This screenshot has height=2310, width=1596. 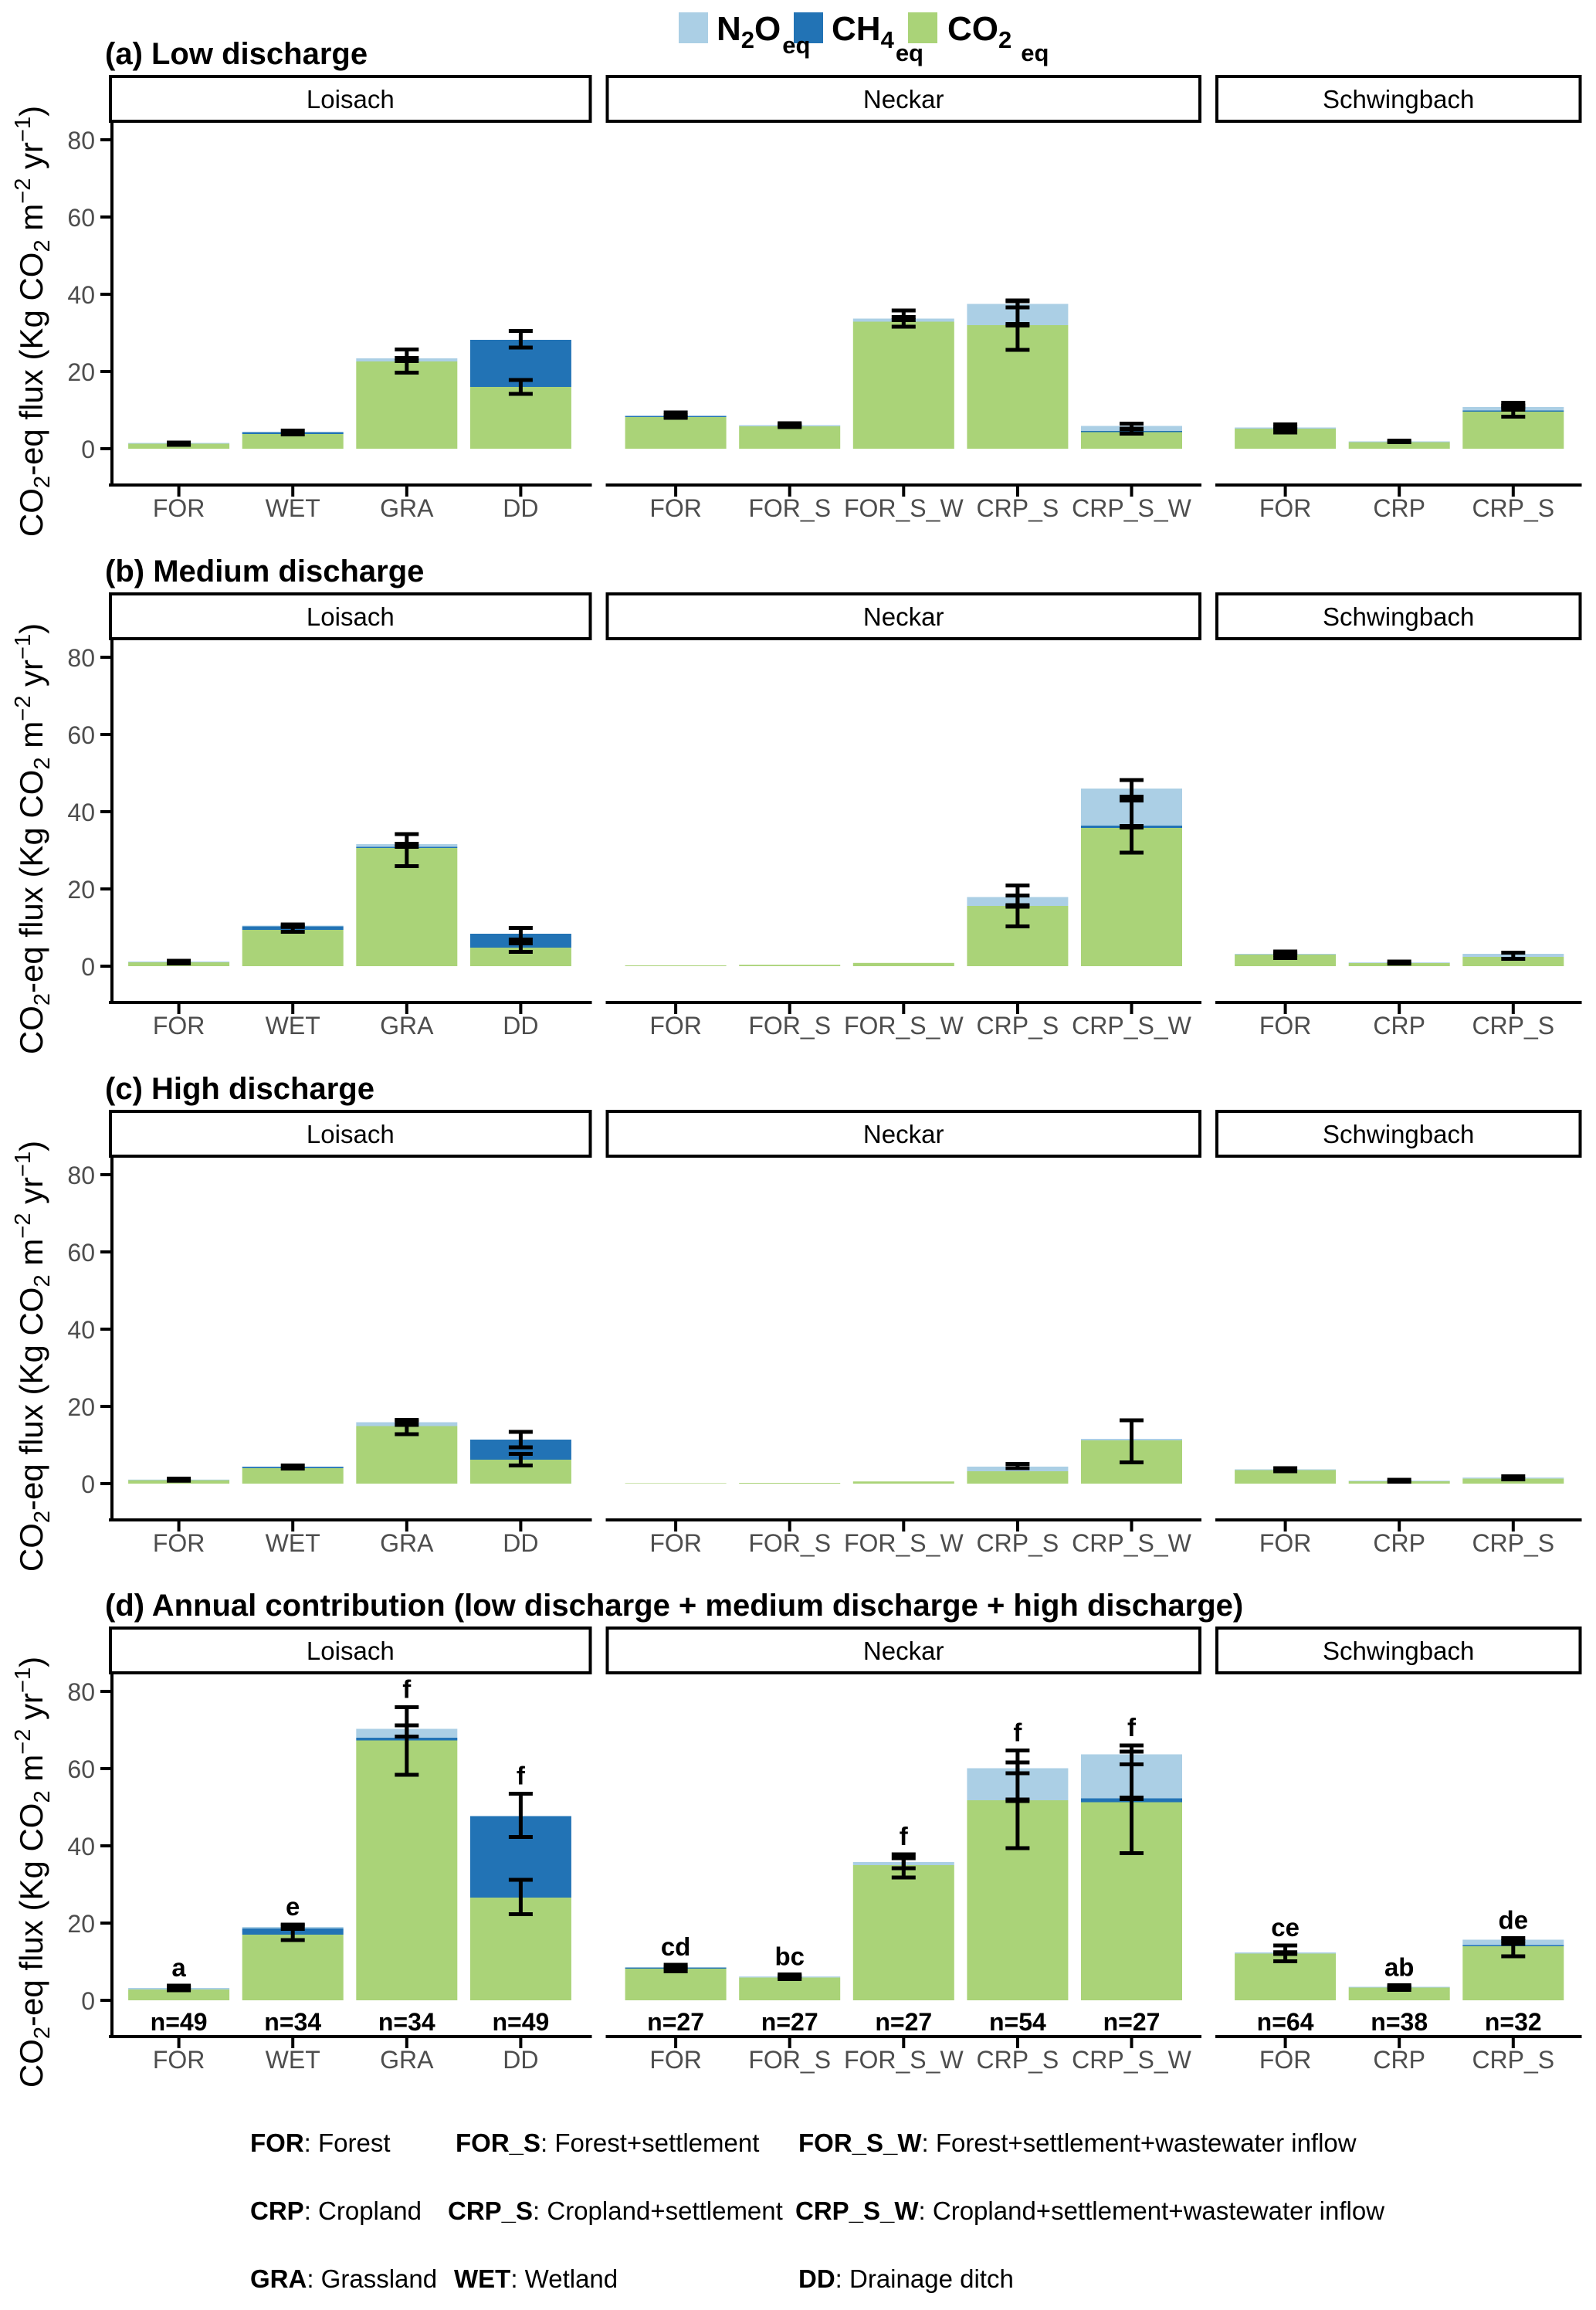 I want to click on svg-text: (b) Medium discharge, so click(x=264, y=572).